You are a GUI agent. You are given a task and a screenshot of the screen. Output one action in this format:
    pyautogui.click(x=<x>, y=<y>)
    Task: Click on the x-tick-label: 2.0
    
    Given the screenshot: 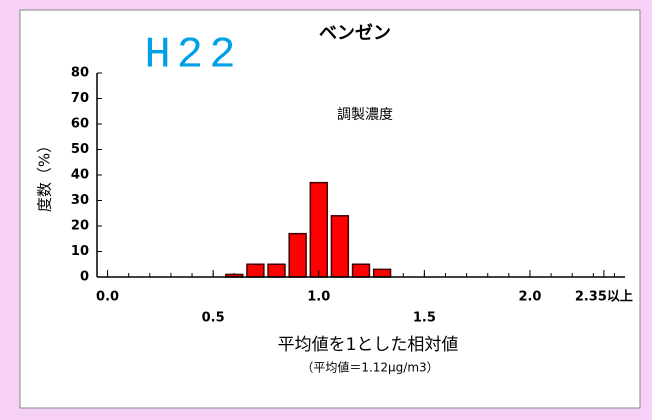 What is the action you would take?
    pyautogui.click(x=529, y=297)
    